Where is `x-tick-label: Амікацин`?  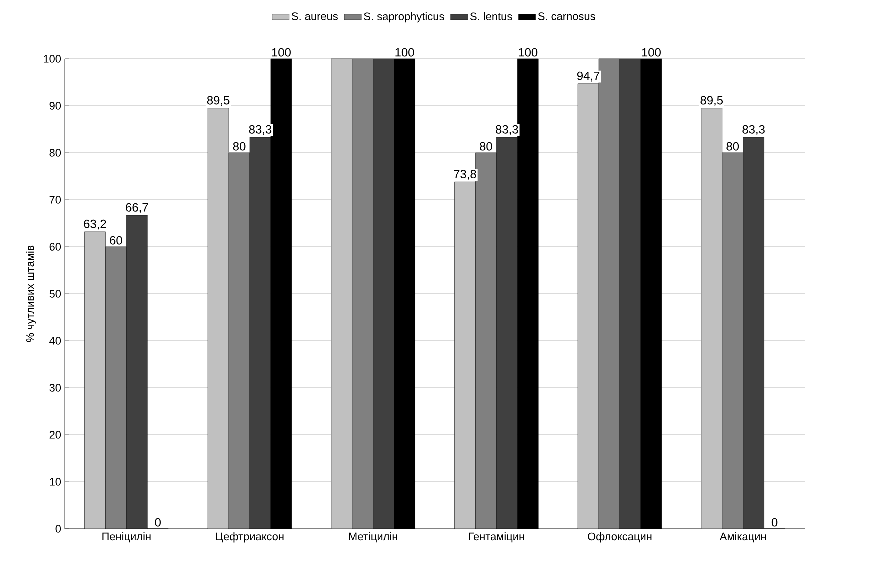
x-tick-label: Амікацин is located at coordinates (743, 537).